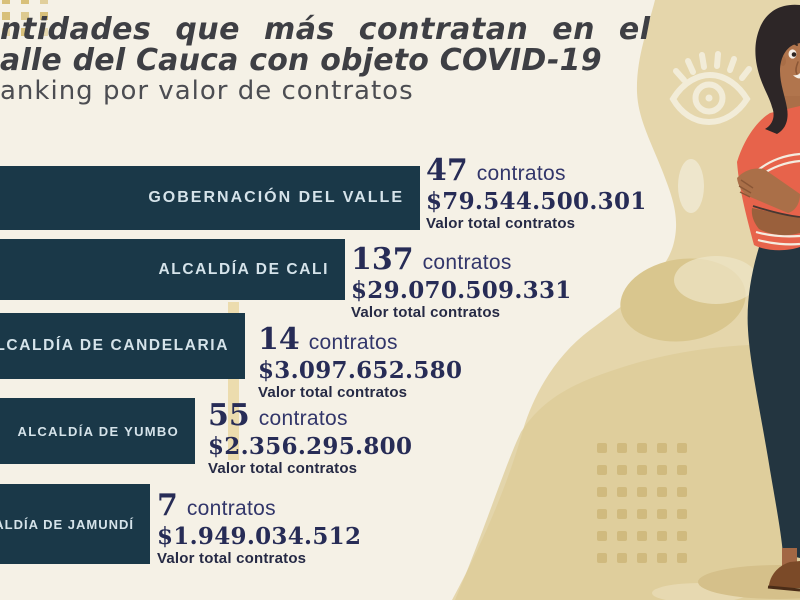  What do you see at coordinates (797, 68) in the screenshot?
I see `person-nose` at bounding box center [797, 68].